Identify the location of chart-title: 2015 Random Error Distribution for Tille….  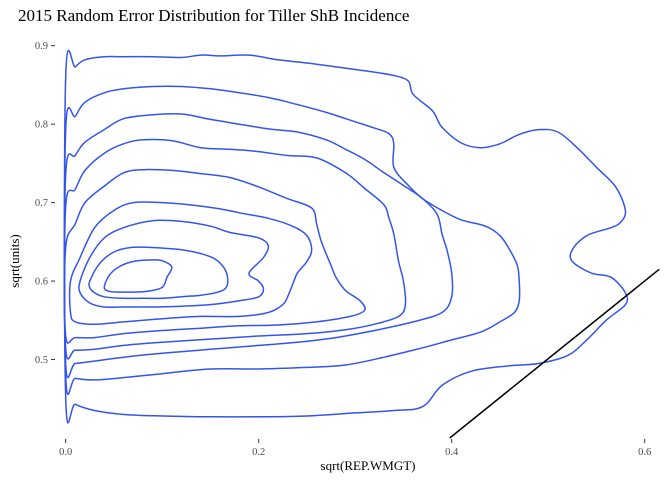
(213, 15).